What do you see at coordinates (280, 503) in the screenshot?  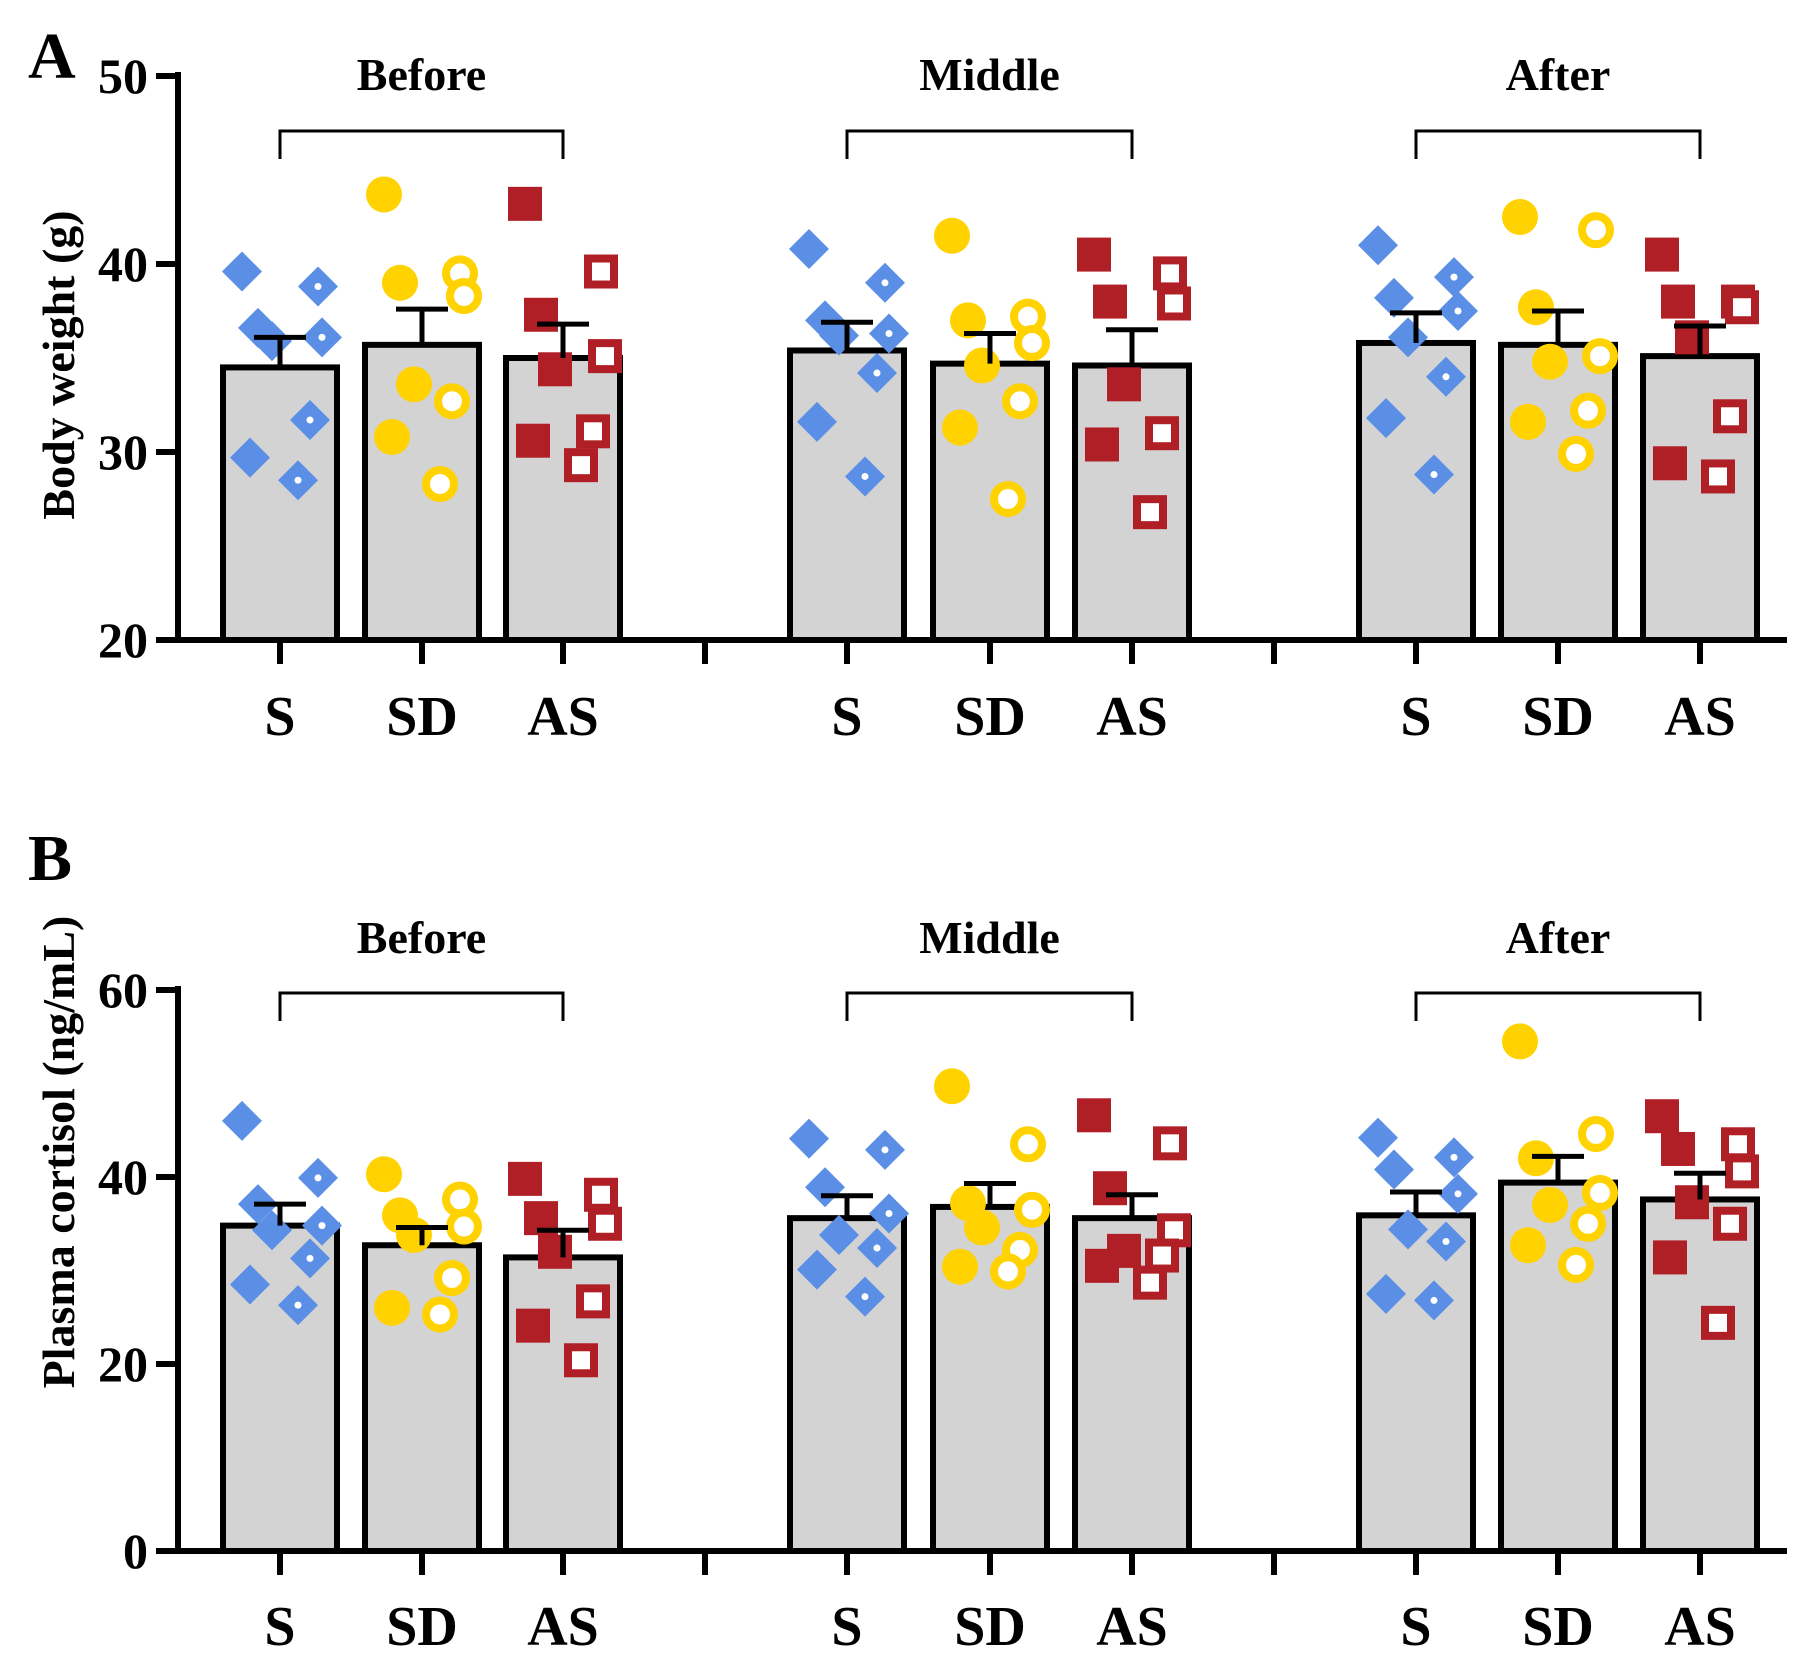 I see `bar-before-s` at bounding box center [280, 503].